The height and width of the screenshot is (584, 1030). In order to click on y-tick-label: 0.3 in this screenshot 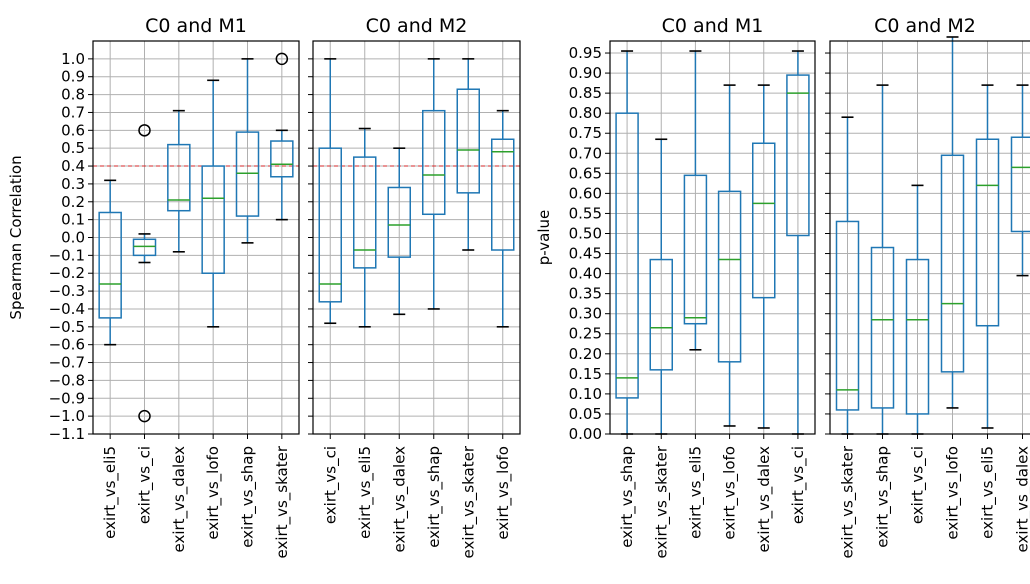, I will do `click(73, 184)`.